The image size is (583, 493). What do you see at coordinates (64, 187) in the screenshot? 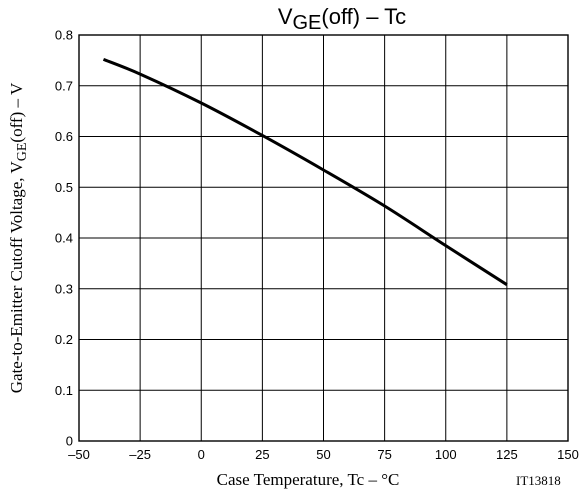
I see `y-tick-label: 0.5` at bounding box center [64, 187].